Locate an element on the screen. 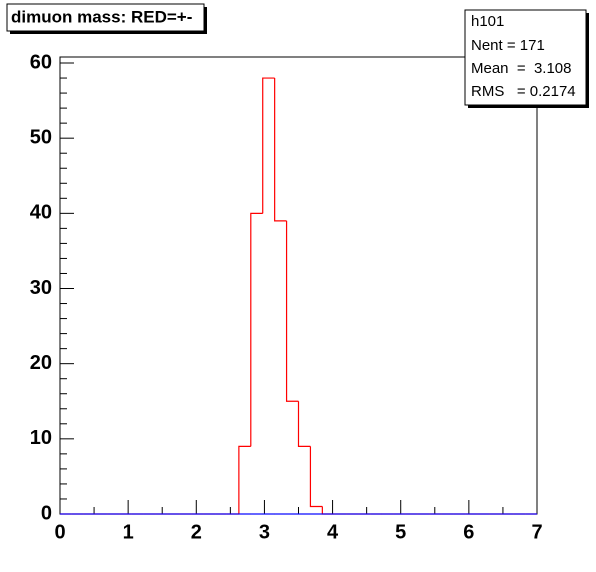 The height and width of the screenshot is (572, 596). y-tick-label: 10 is located at coordinates (41, 438).